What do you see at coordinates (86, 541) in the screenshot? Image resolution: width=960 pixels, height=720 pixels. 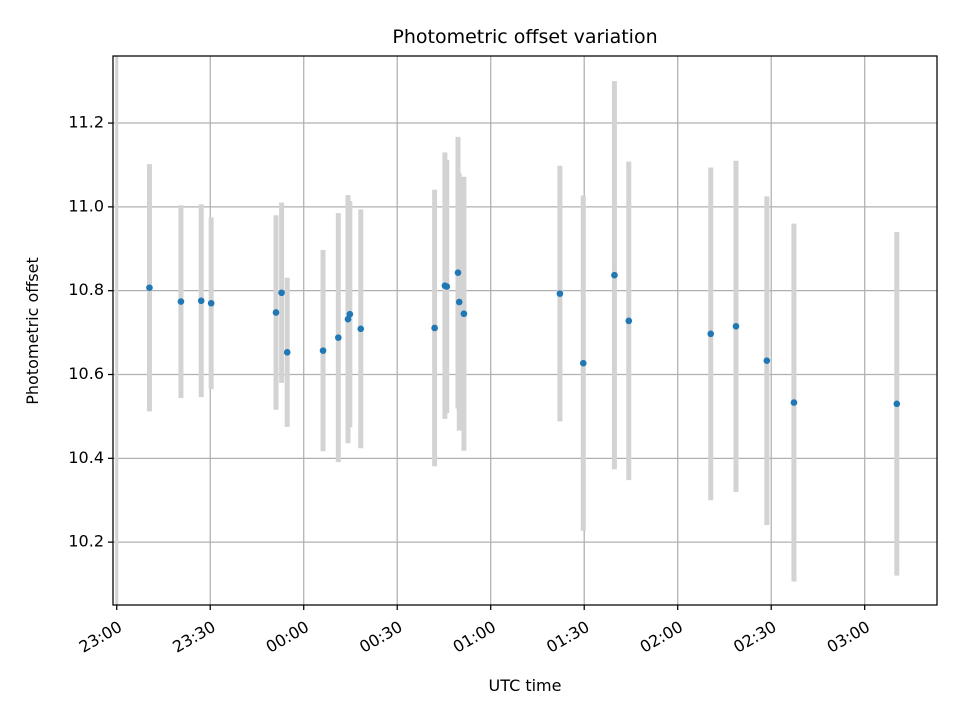 I see `y-tick-label: 10.2` at bounding box center [86, 541].